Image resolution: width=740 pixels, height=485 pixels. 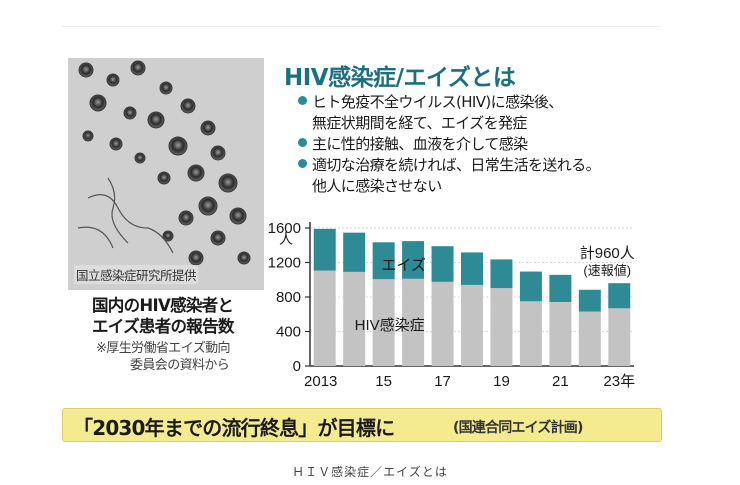 I want to click on page-title: HIV感染症/エイズとは, so click(x=400, y=78).